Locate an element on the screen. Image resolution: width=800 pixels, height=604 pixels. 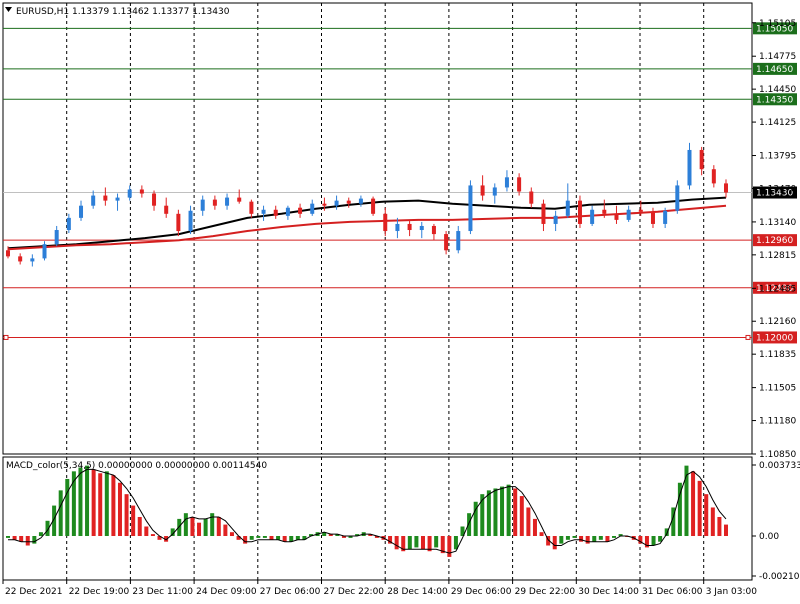
macd-y-tick-label: -0.002103 is located at coordinates (779, 577).